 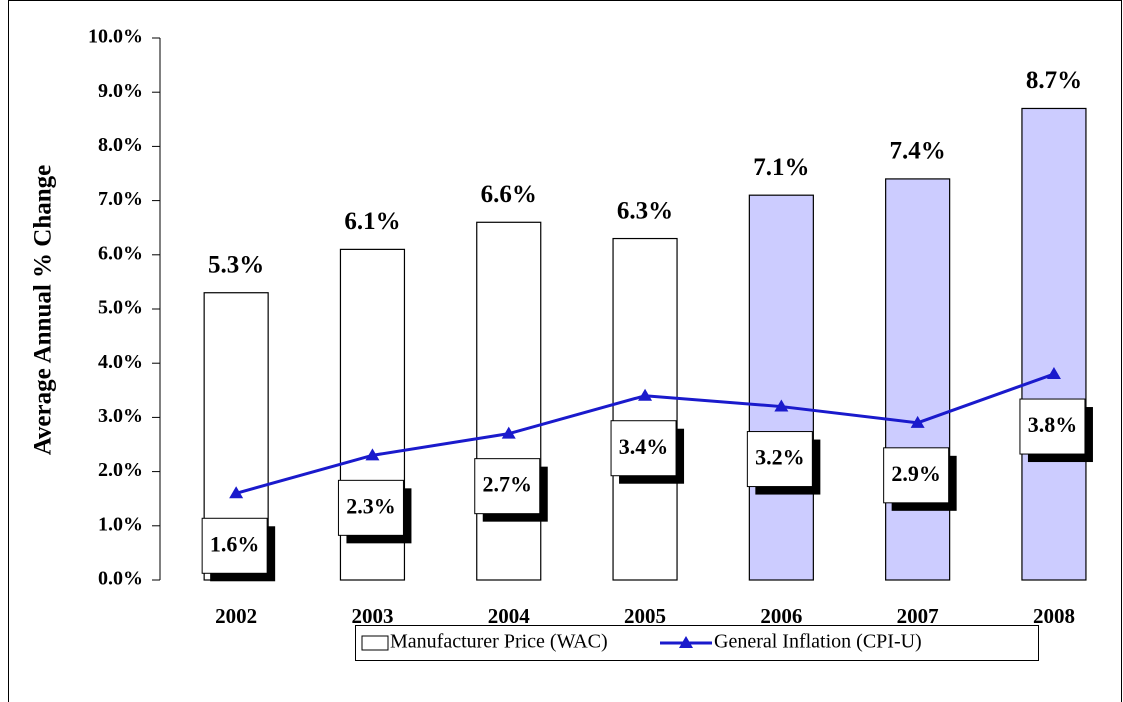 I want to click on y-tick-label: 7.0%, so click(x=120, y=199).